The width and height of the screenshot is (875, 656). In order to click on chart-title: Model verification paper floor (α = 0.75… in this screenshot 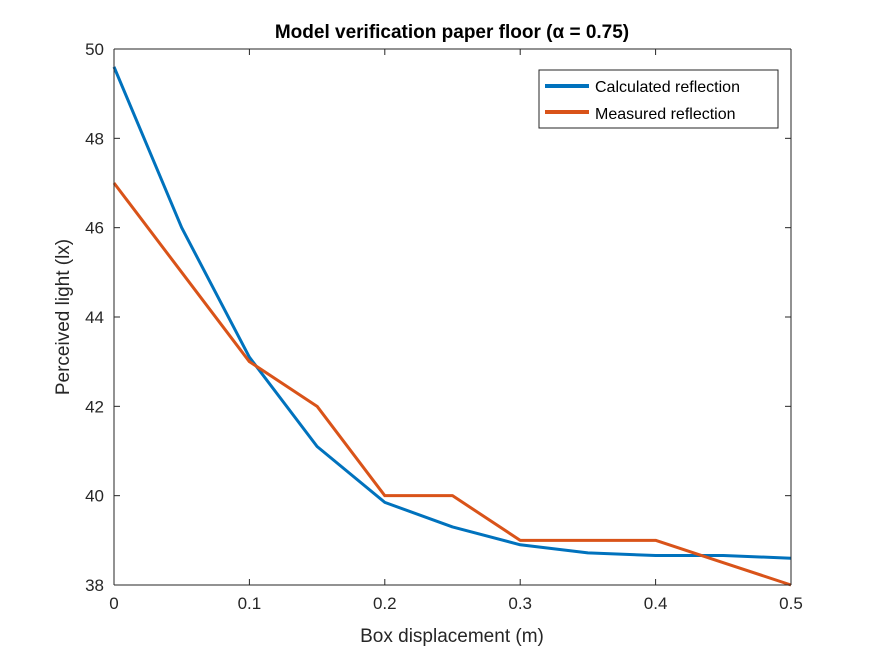, I will do `click(452, 32)`.